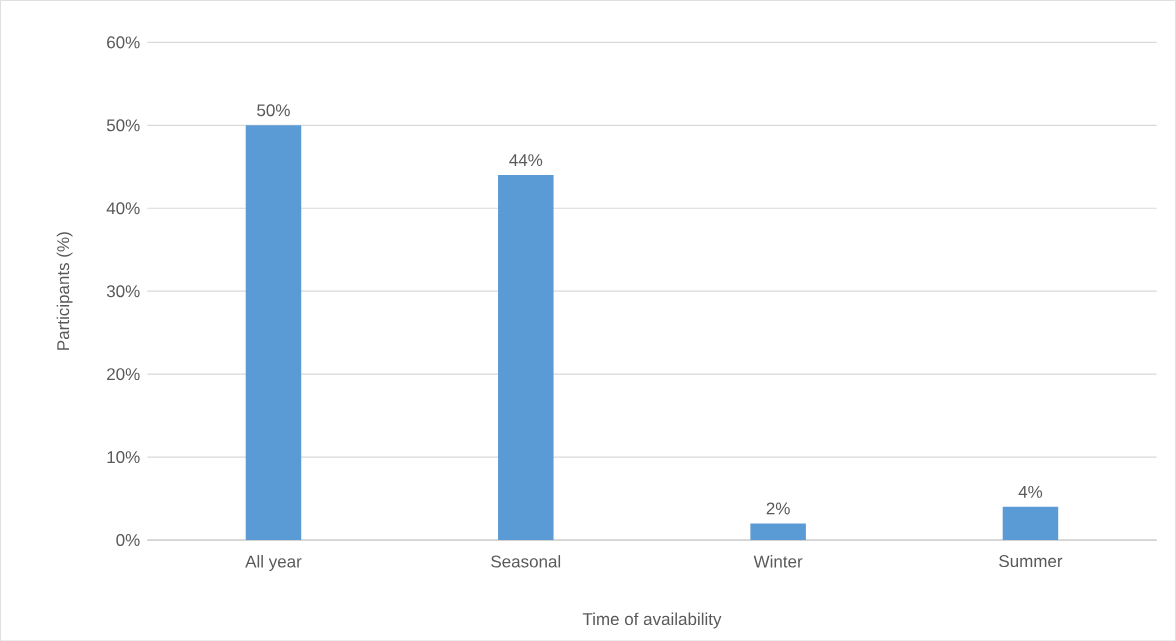 This screenshot has height=641, width=1176. Describe the element at coordinates (123, 125) in the screenshot. I see `y-tick-label: 50%` at that location.